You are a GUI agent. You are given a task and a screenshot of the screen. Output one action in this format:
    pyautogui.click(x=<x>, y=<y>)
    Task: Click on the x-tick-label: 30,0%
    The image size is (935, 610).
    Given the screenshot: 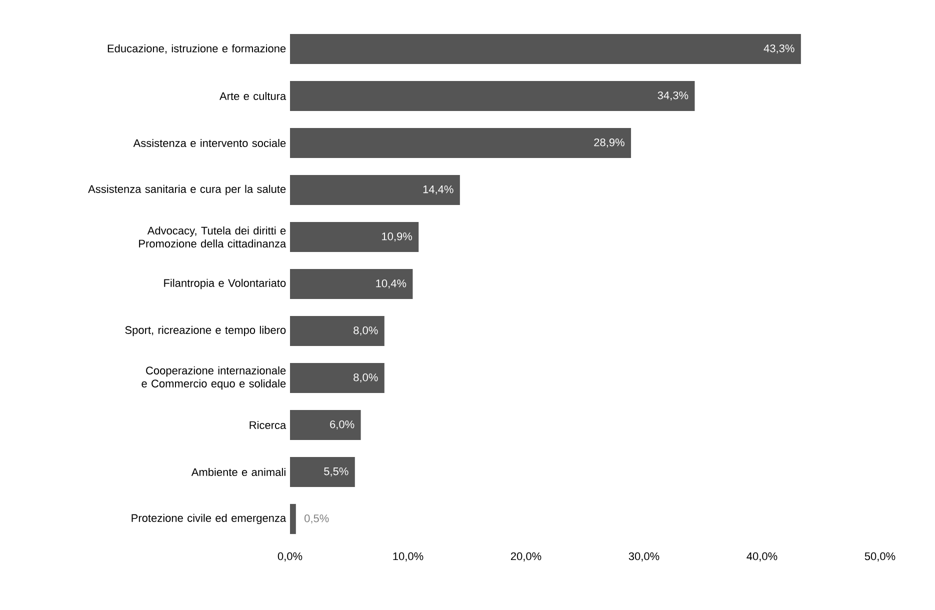 What is the action you would take?
    pyautogui.click(x=644, y=557)
    